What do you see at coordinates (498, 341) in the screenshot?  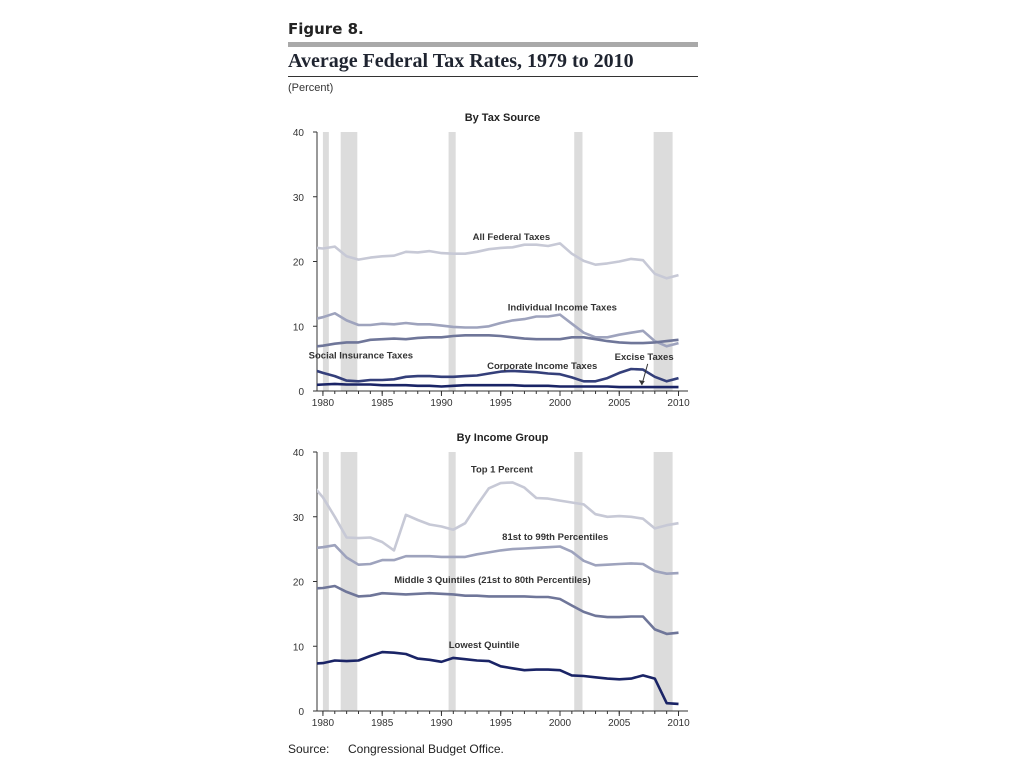 I see `series-line-social-insurance-taxes` at bounding box center [498, 341].